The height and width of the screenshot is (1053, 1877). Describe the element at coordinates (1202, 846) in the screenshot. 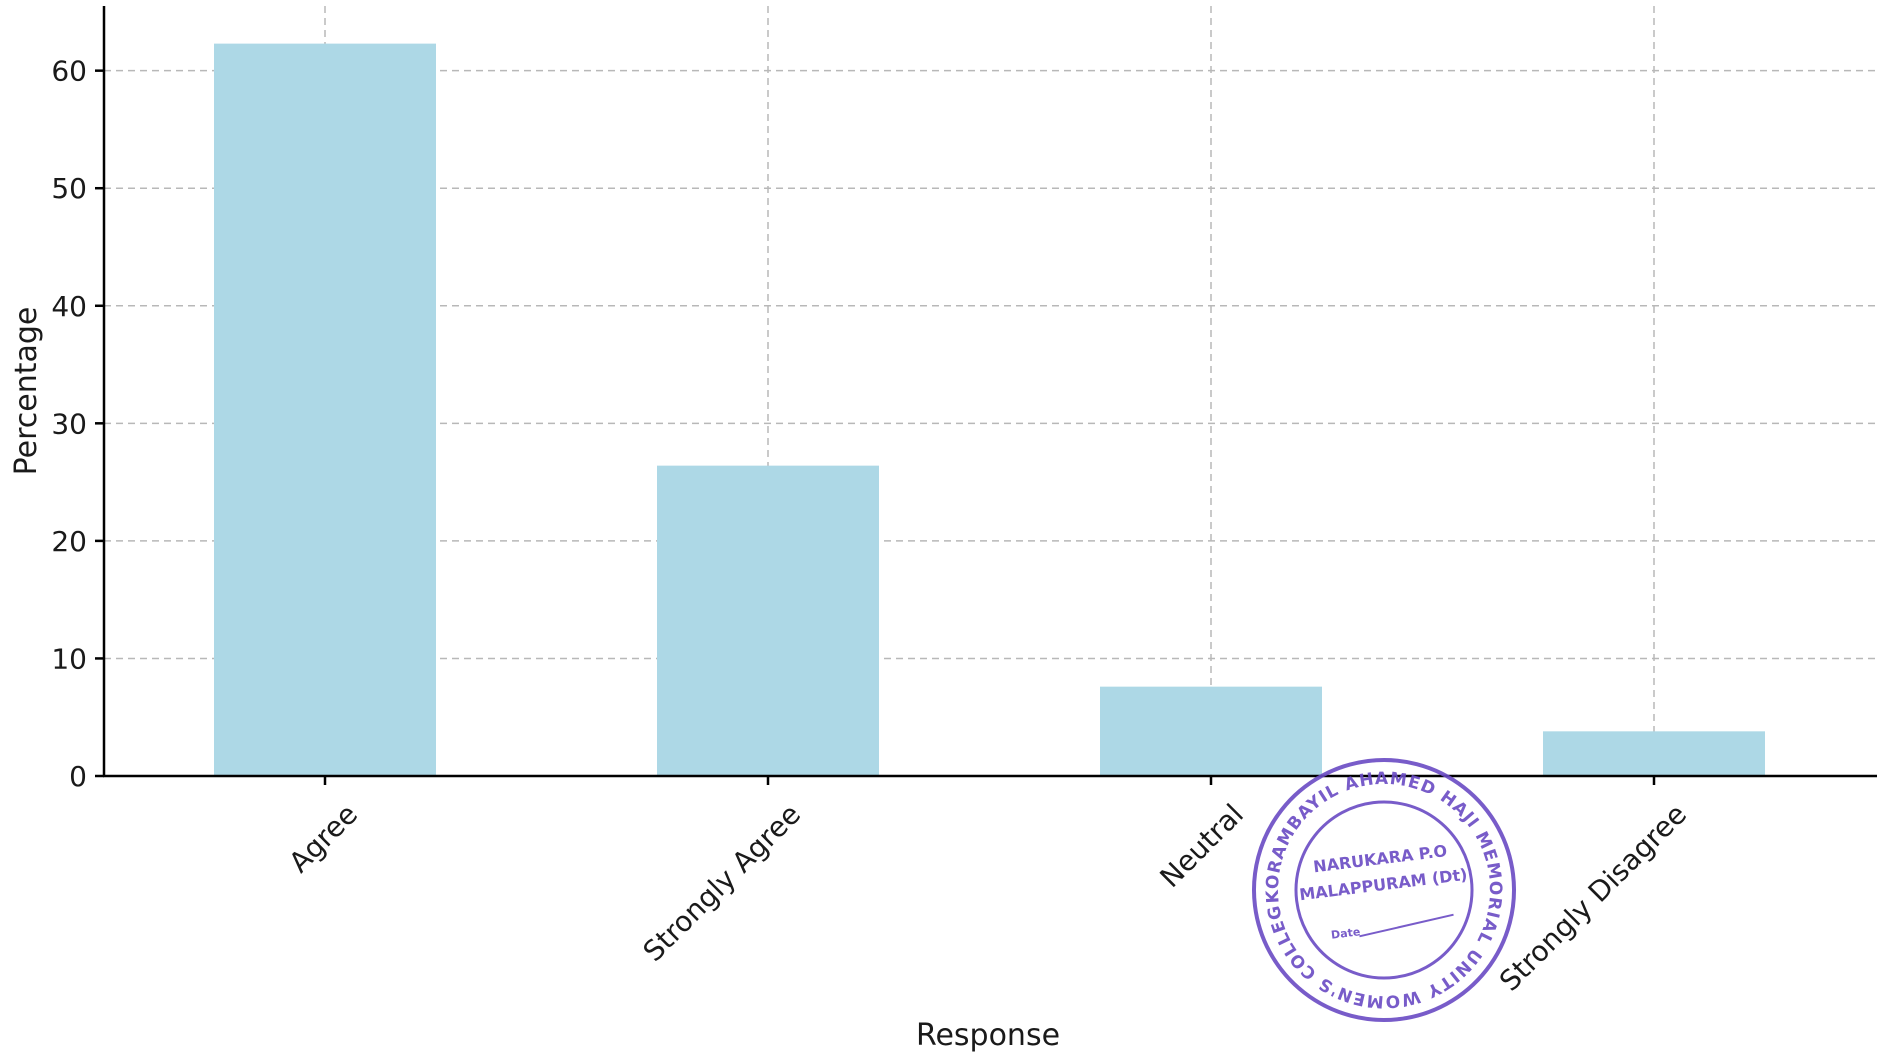

I see `x-tick-label: Neutral` at that location.